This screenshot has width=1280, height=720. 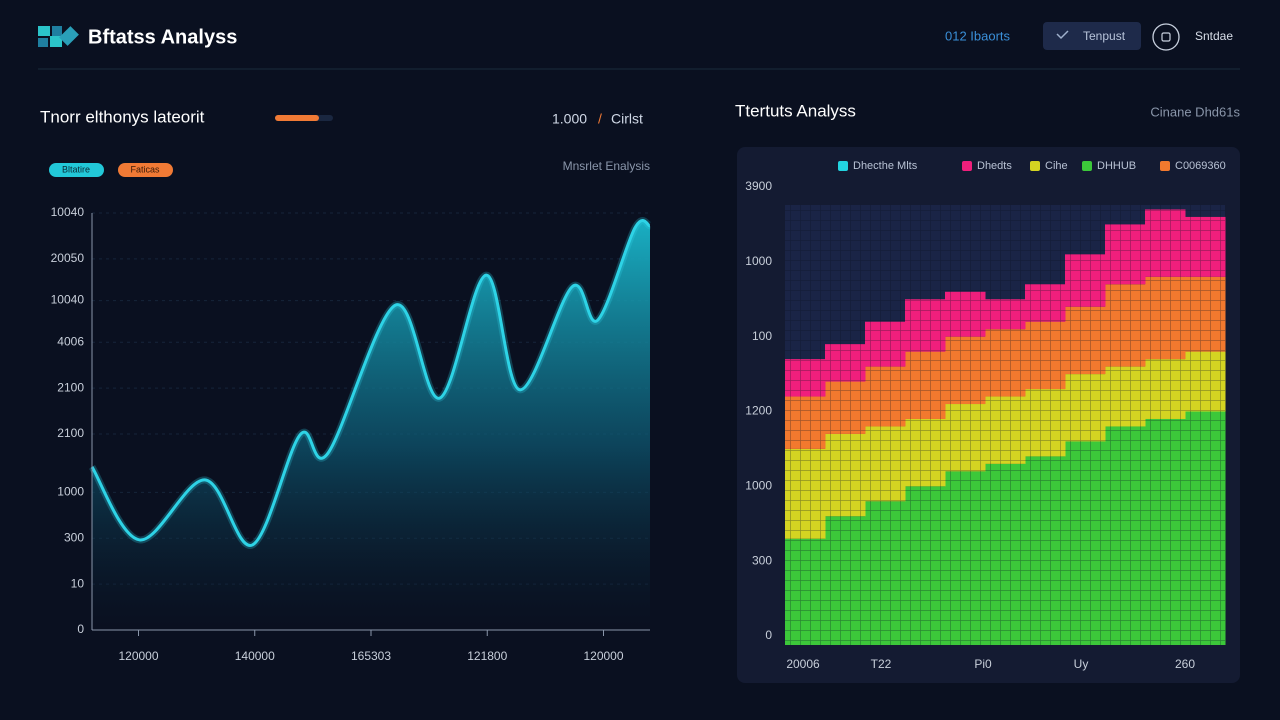 I want to click on y-tick-label: 20050, so click(x=68, y=258).